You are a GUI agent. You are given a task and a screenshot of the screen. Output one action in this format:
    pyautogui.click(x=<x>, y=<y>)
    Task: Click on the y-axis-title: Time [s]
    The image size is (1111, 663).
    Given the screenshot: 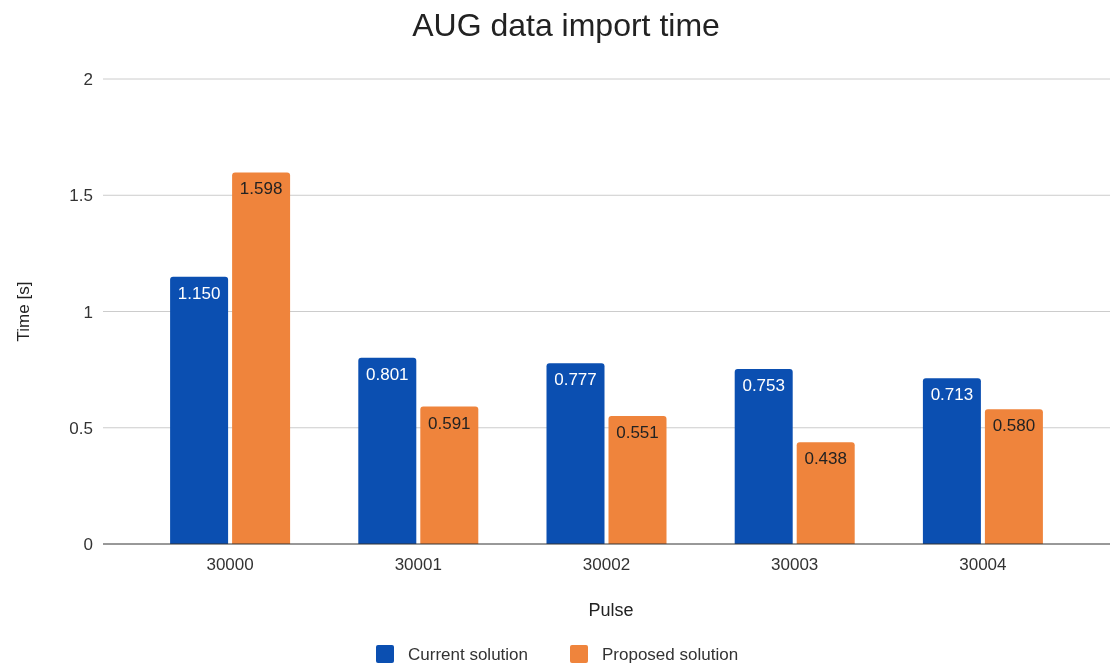 What is the action you would take?
    pyautogui.click(x=23, y=311)
    